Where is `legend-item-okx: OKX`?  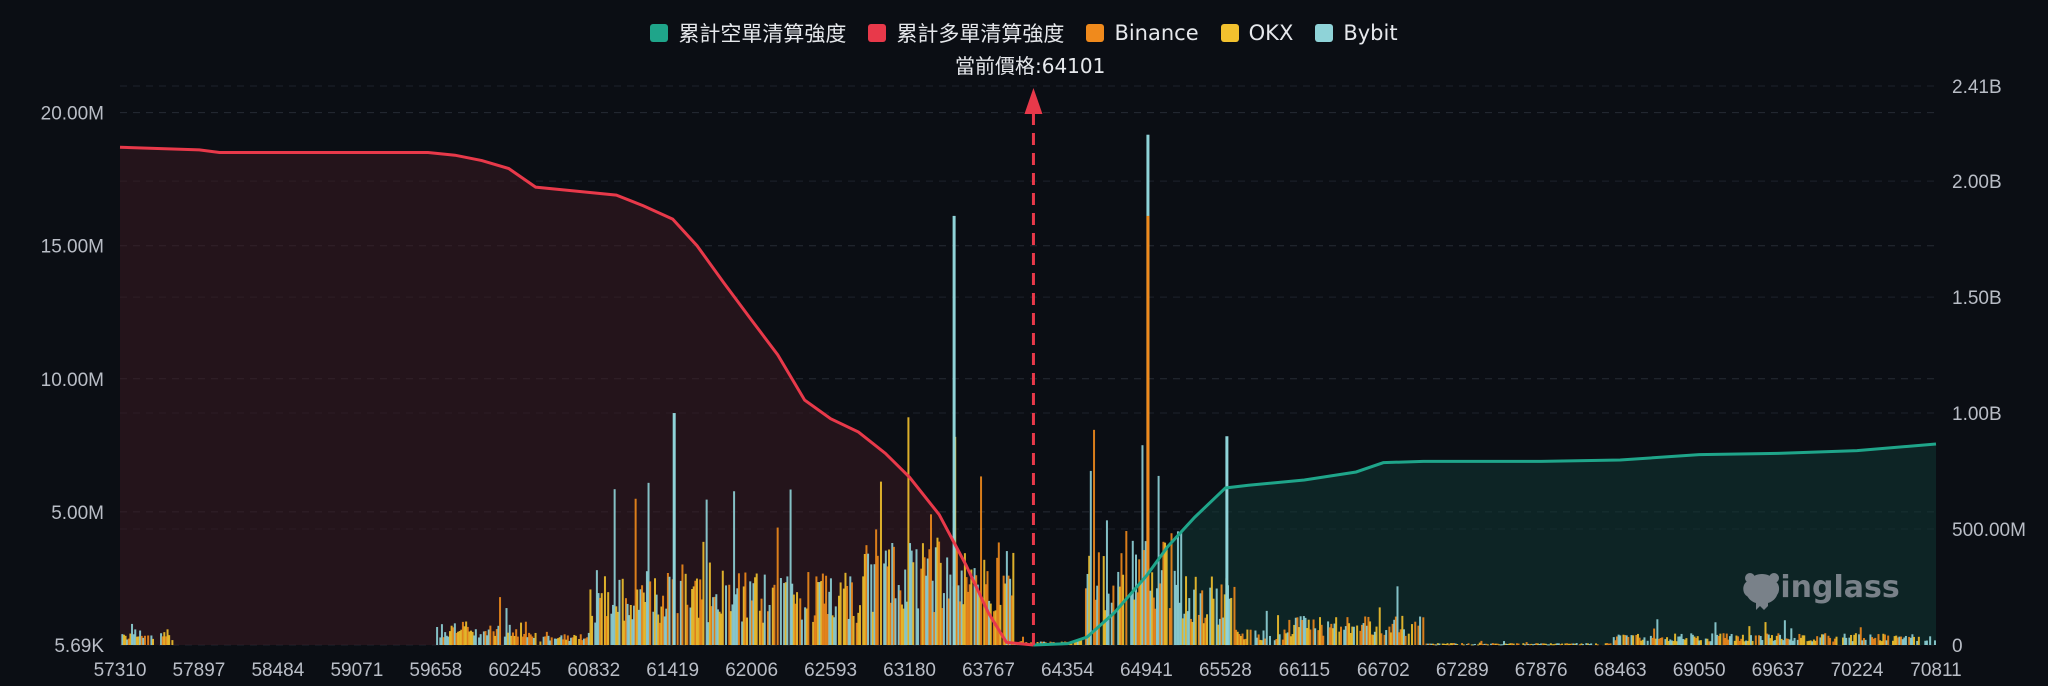
legend-item-okx: OKX is located at coordinates (1256, 33).